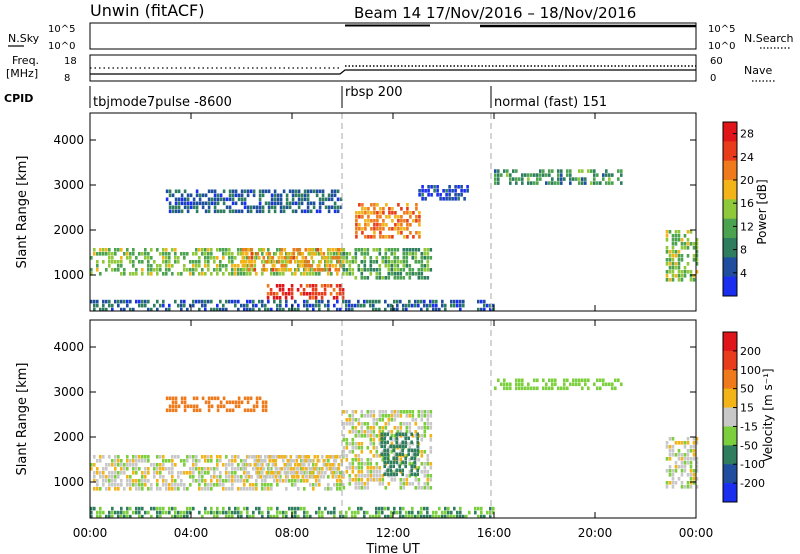 Image resolution: width=800 pixels, height=554 pixels. I want to click on colorbar-tick-label: 12, so click(747, 226).